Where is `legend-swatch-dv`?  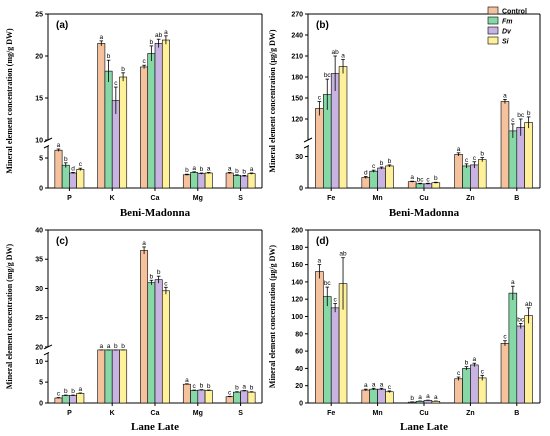 legend-swatch-dv is located at coordinates (493, 30).